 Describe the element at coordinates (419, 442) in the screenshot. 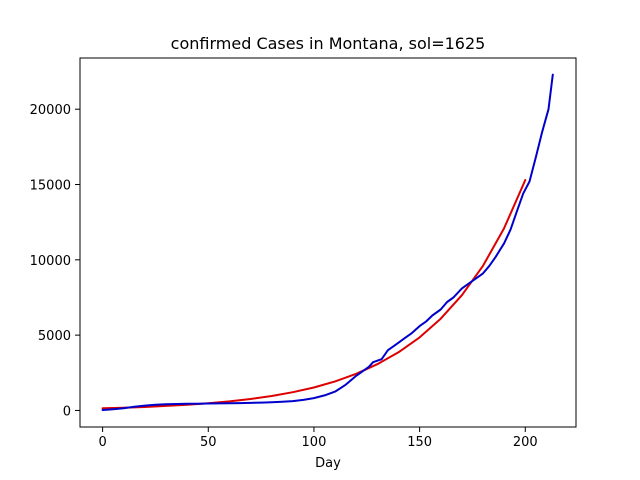

I see `x-tick-label: 150` at that location.